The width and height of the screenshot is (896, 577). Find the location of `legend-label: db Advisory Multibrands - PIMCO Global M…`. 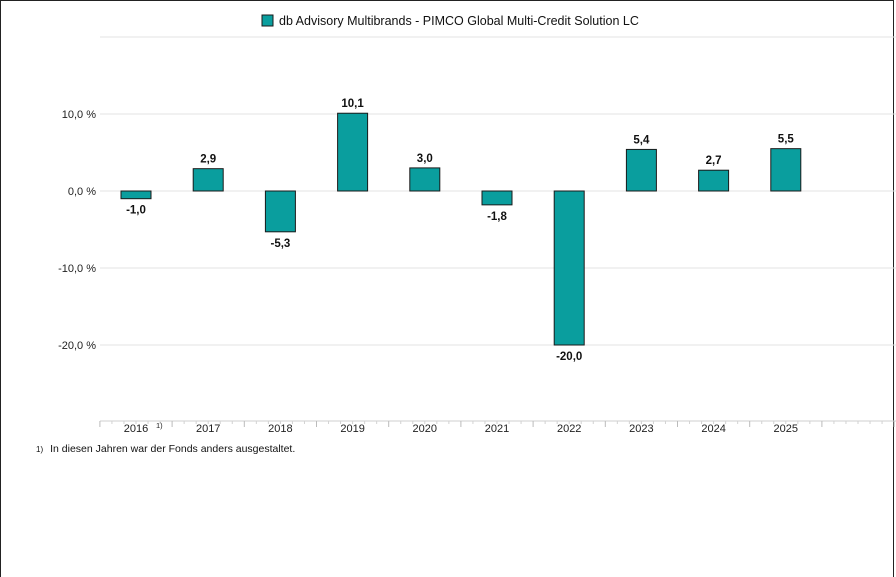

legend-label: db Advisory Multibrands - PIMCO Global M… is located at coordinates (459, 21).